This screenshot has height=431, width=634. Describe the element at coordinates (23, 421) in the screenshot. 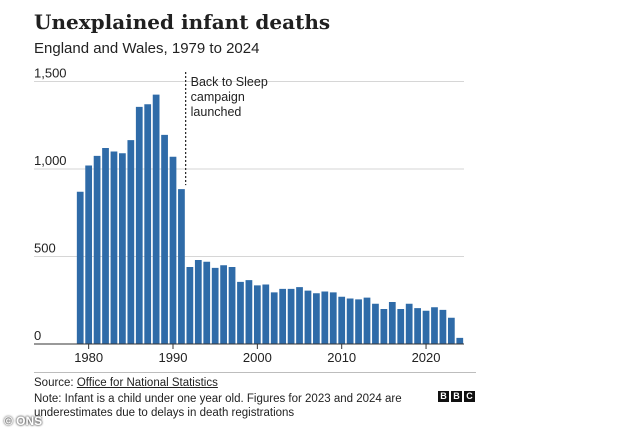

I see `image-credit: © ONS` at that location.